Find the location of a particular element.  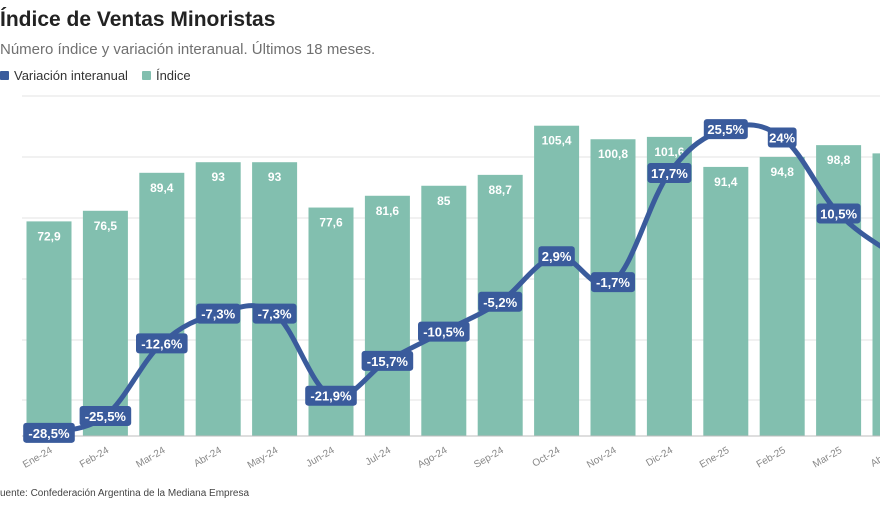

bar-value-label: 81,6 is located at coordinates (388, 211).